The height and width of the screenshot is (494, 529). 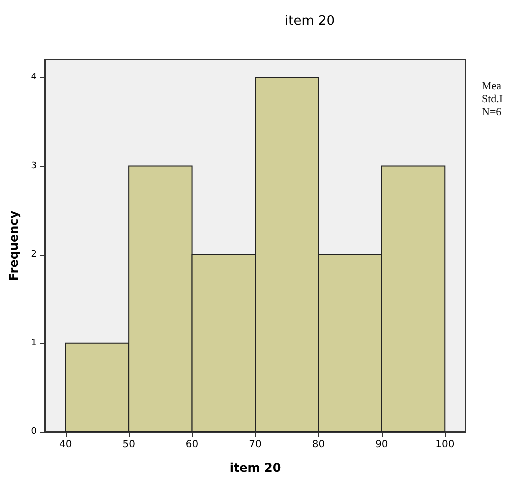 What do you see at coordinates (445, 445) in the screenshot?
I see `x-tick-label: 100` at bounding box center [445, 445].